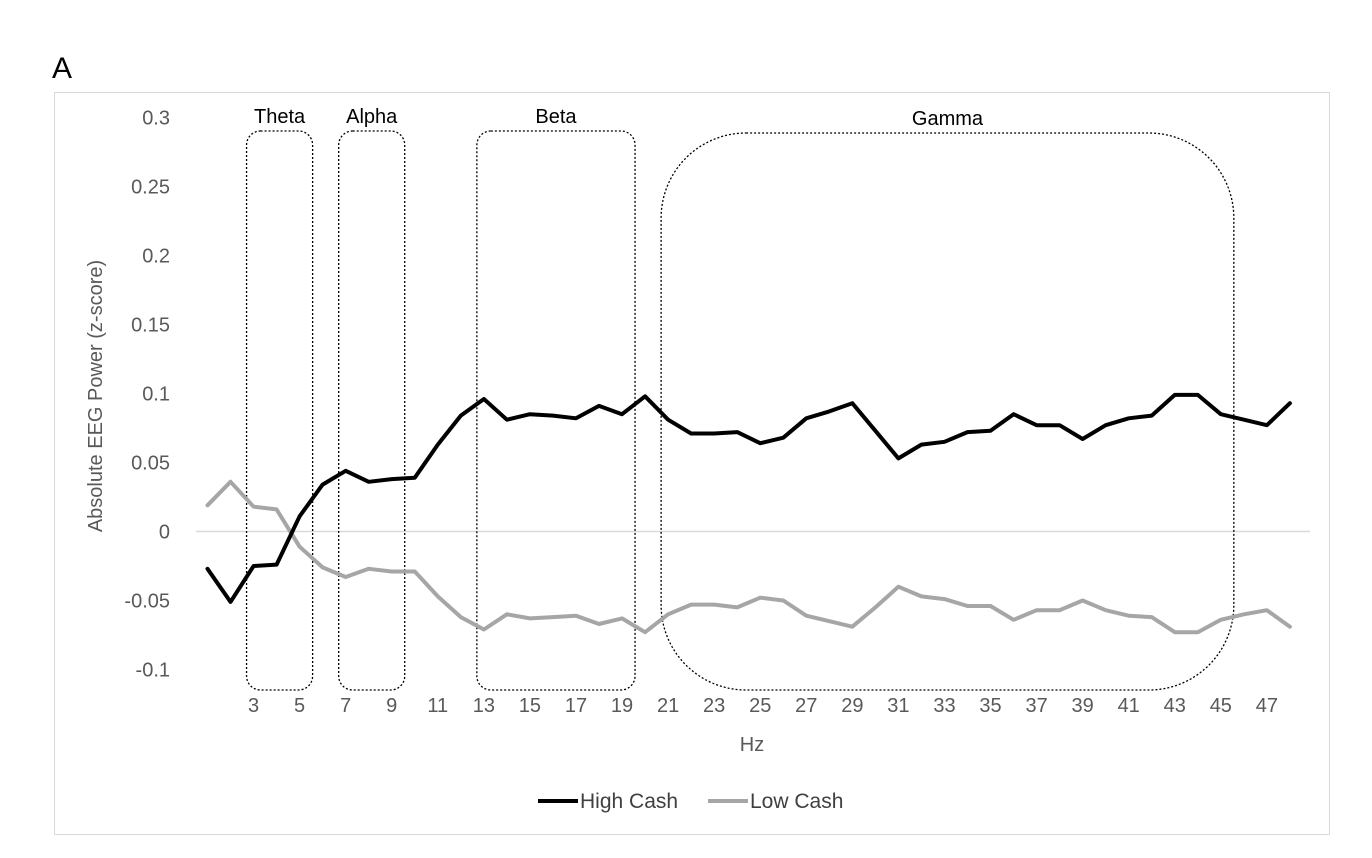 This screenshot has width=1372, height=858. Describe the element at coordinates (279, 410) in the screenshot. I see `band-box-theta` at that location.